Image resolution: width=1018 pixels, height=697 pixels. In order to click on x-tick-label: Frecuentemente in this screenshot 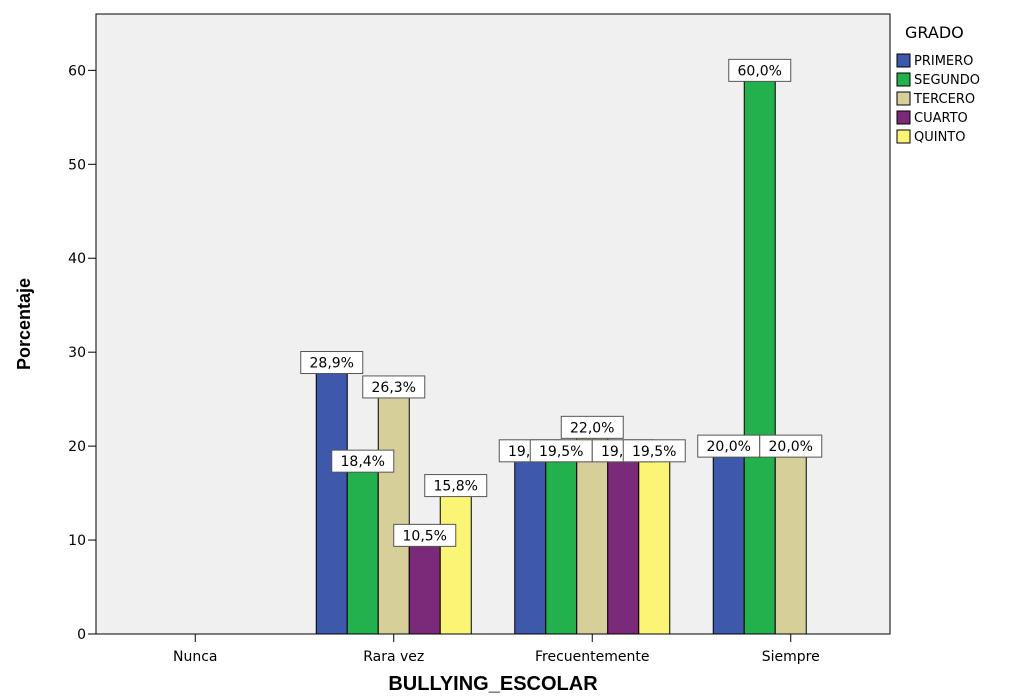, I will do `click(592, 657)`.